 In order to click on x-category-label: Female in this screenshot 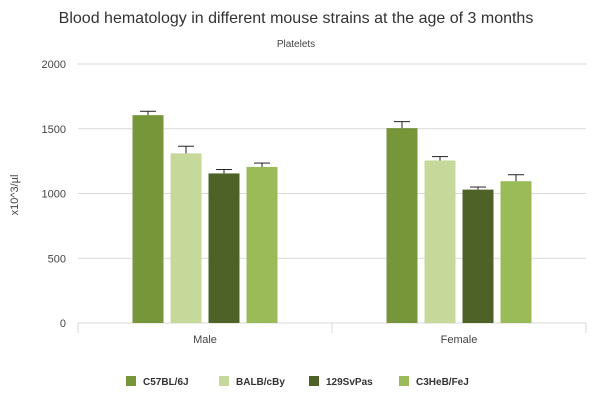, I will do `click(459, 340)`.